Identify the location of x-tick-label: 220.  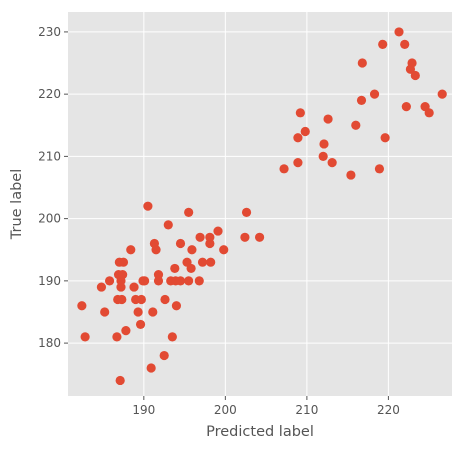
(388, 410).